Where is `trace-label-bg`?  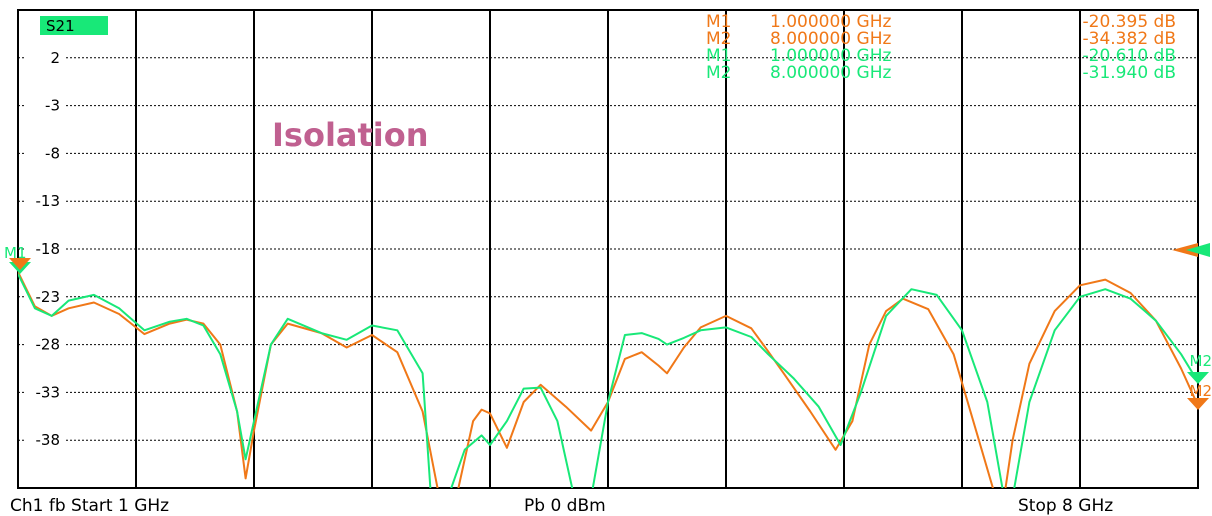
trace-label-bg is located at coordinates (74, 25).